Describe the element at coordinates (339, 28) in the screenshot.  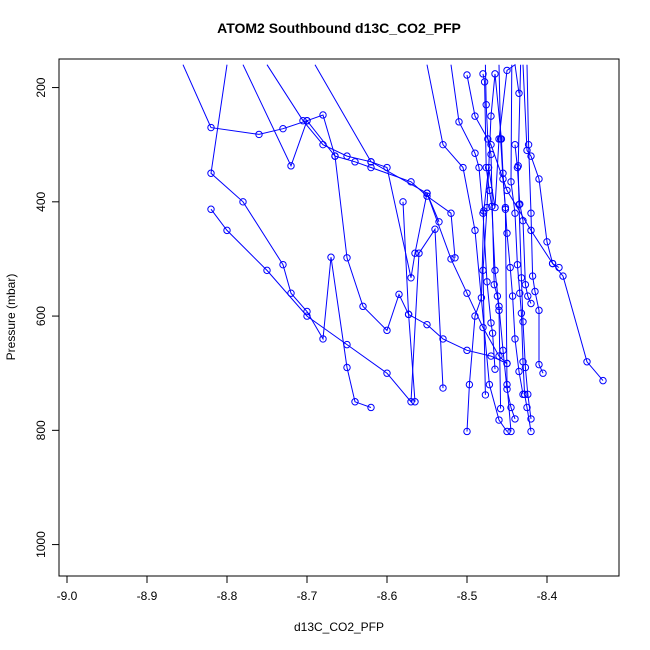
I see `chart-title: ATOM2 Southbound d13C_CO2_PFP` at that location.